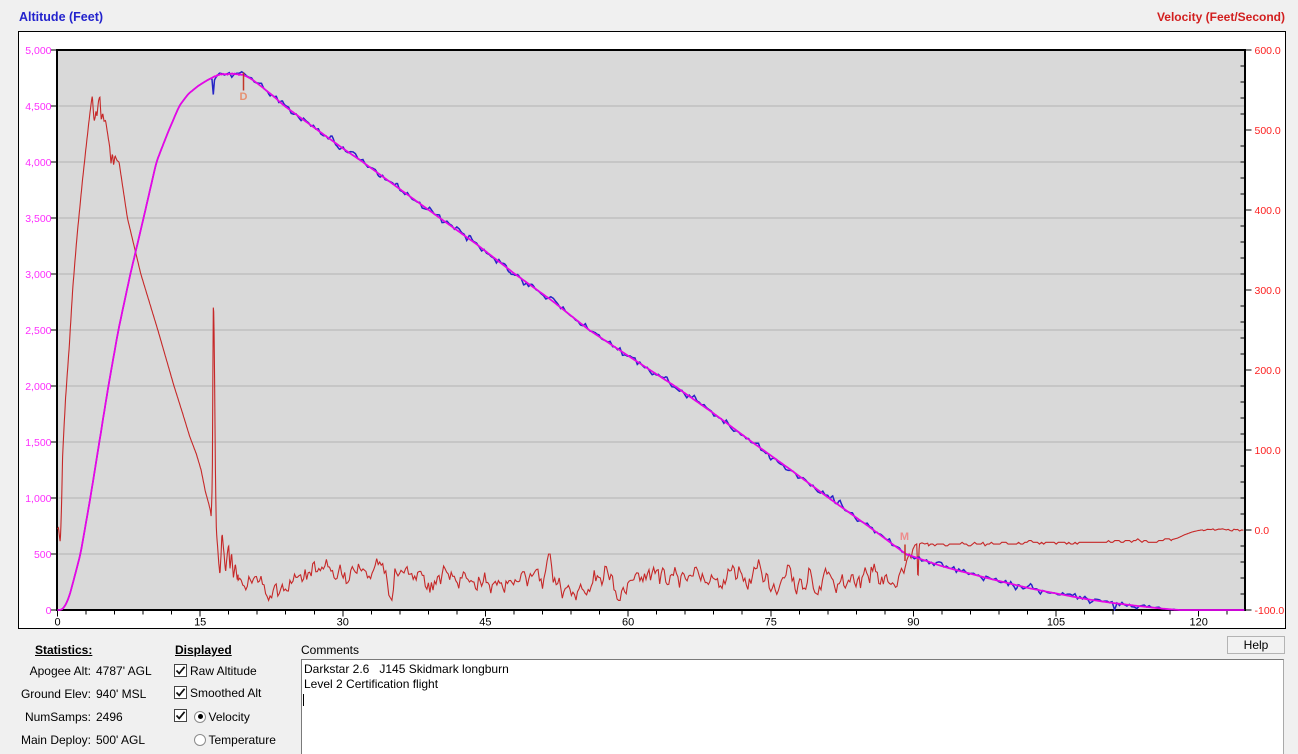  I want to click on svg-text: 45, so click(485, 623).